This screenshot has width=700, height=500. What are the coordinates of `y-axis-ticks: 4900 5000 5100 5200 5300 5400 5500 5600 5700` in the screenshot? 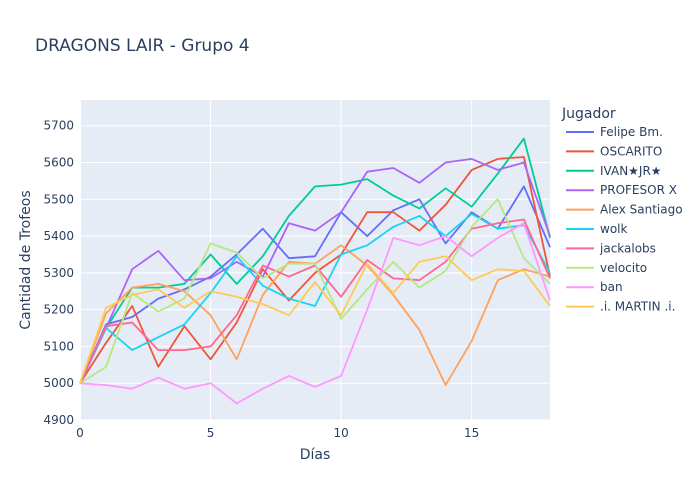 It's located at (58, 273).